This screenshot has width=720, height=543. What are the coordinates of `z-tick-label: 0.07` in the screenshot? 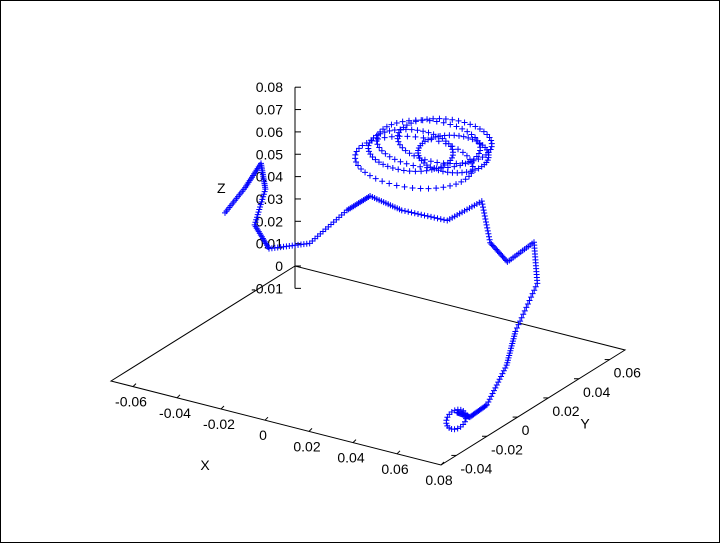 It's located at (269, 110).